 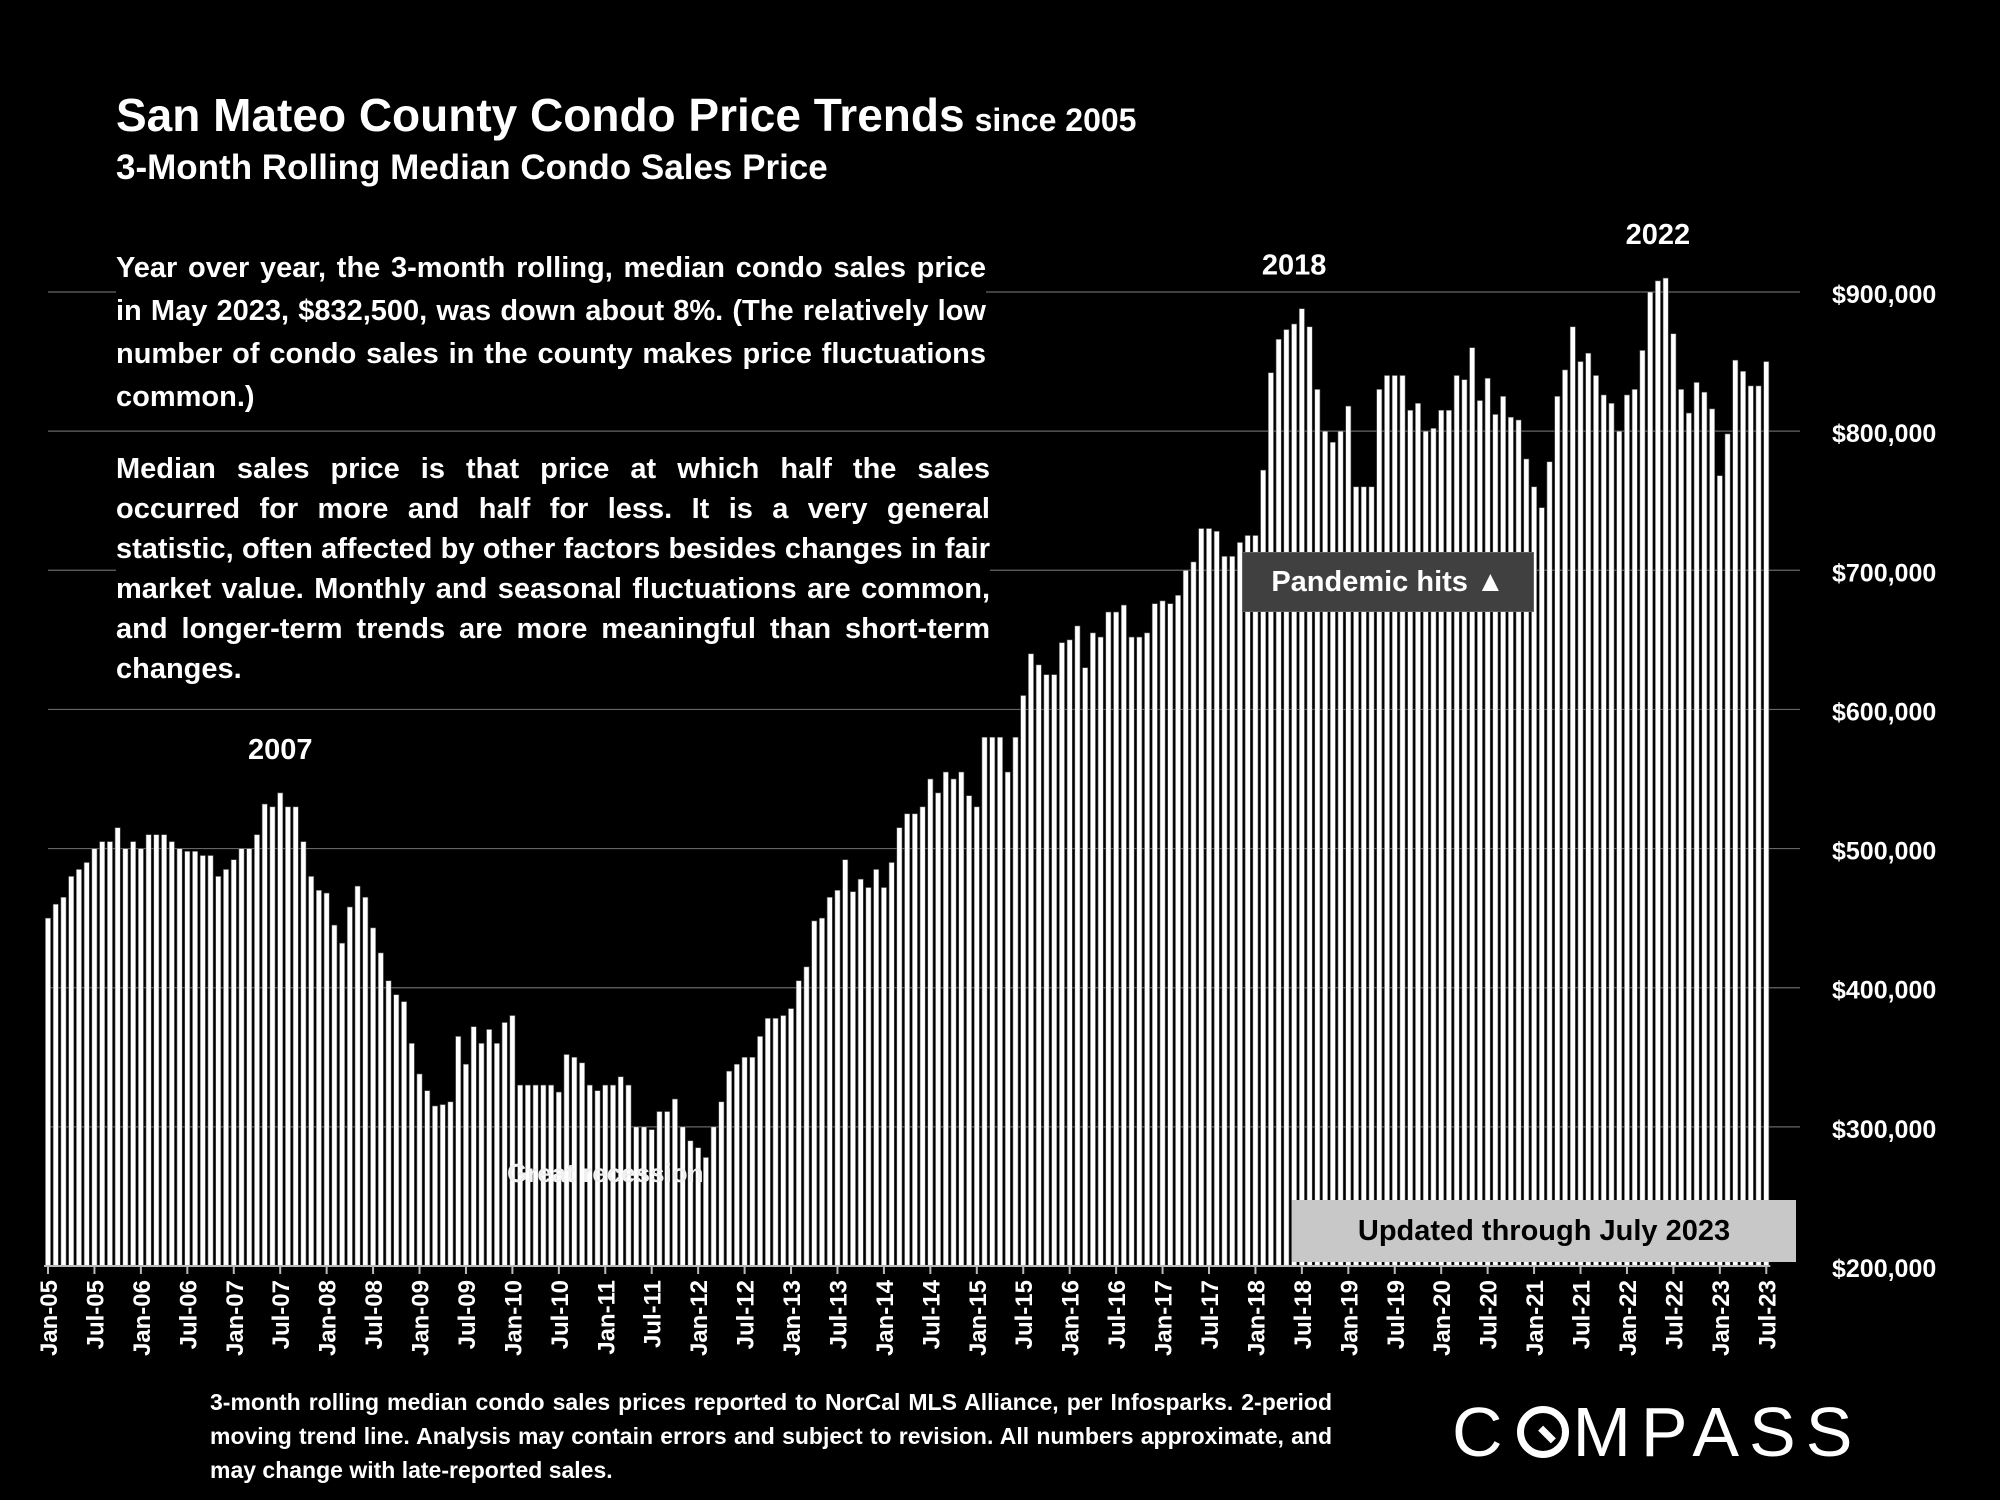 What do you see at coordinates (1658, 235) in the screenshot?
I see `annotation-label: 2022` at bounding box center [1658, 235].